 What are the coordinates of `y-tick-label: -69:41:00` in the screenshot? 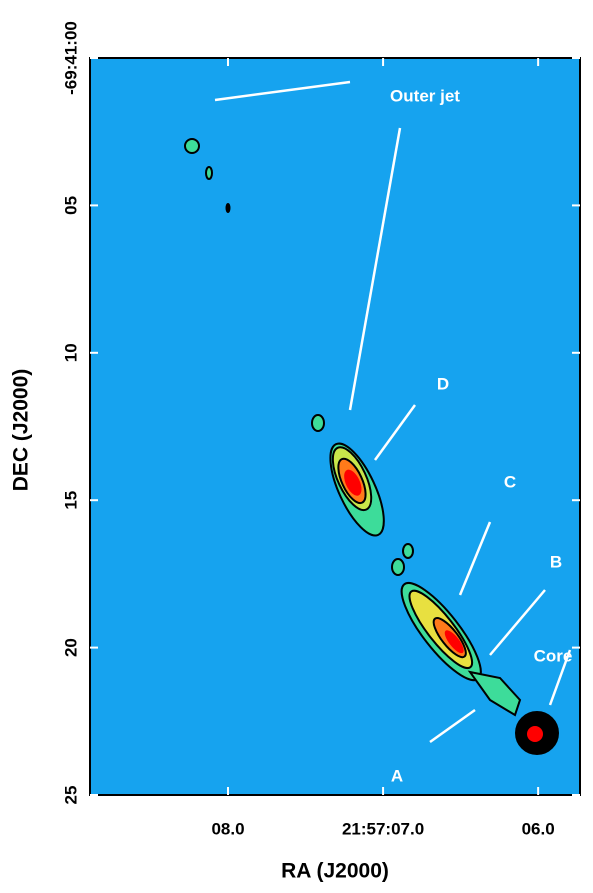 It's located at (70, 58).